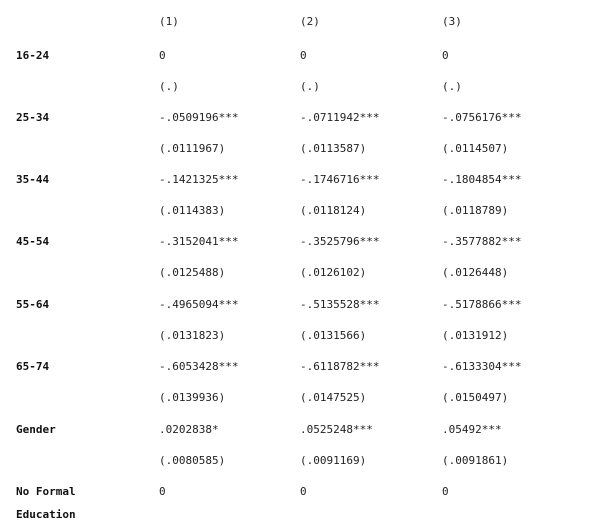 Image resolution: width=600 pixels, height=525 pixels. I want to click on column-header: (3), so click(452, 21).